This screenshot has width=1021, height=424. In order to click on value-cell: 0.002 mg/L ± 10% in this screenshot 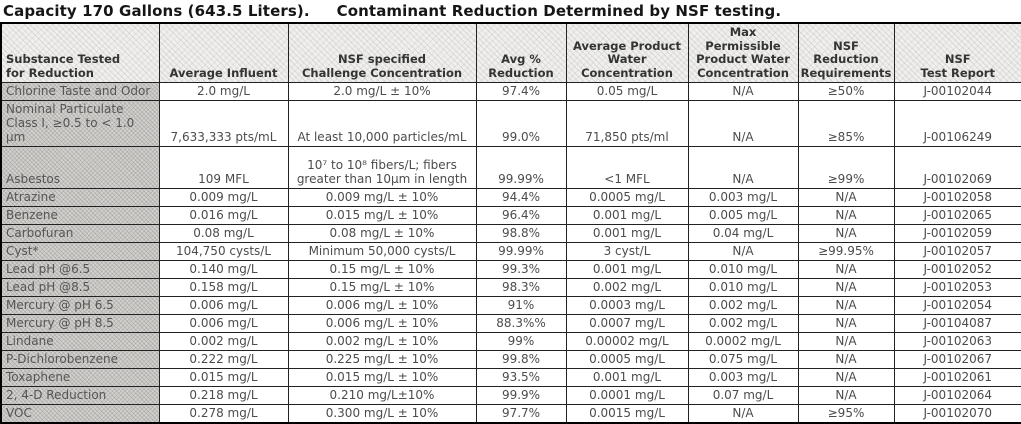, I will do `click(382, 341)`.